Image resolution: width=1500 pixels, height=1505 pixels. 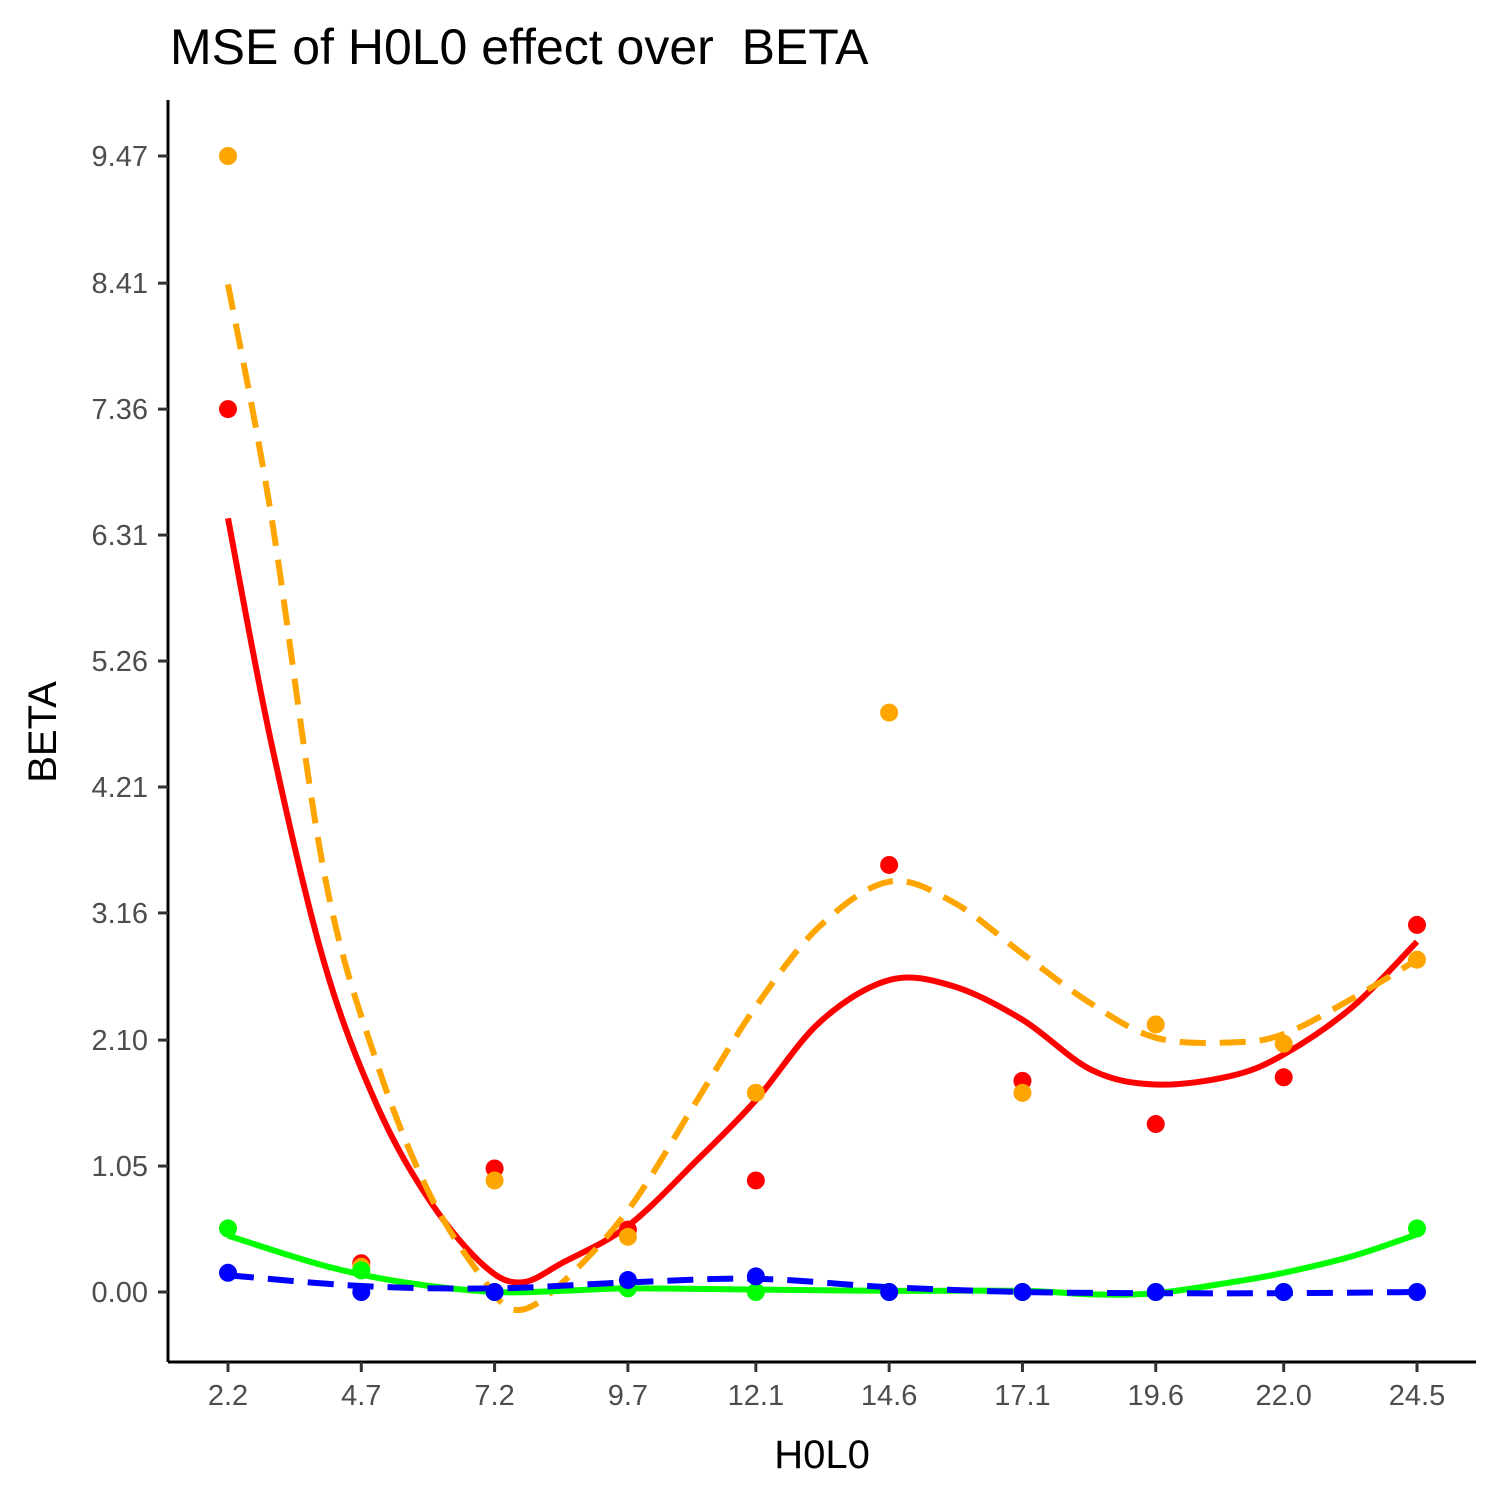 What do you see at coordinates (120, 536) in the screenshot?
I see `y-tick-label: 6.31` at bounding box center [120, 536].